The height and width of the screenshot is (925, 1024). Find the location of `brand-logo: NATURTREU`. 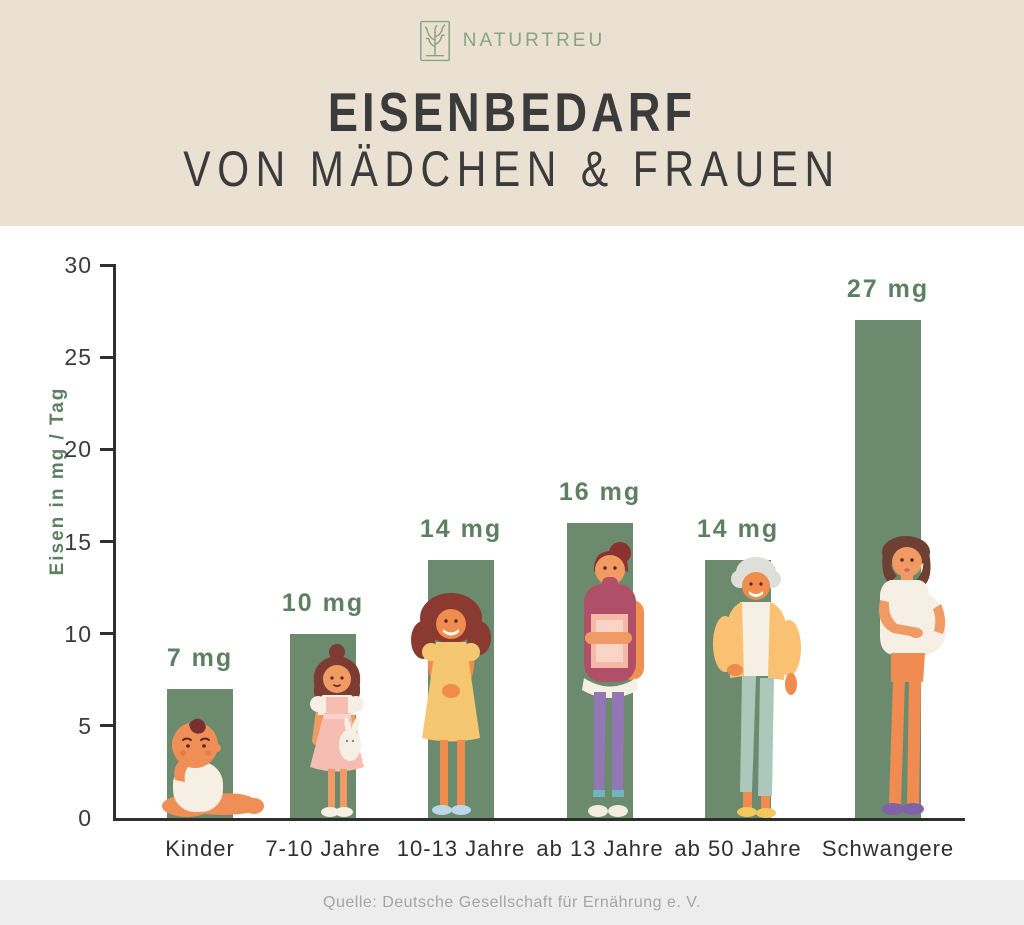

brand-logo: NATURTREU is located at coordinates (512, 41).